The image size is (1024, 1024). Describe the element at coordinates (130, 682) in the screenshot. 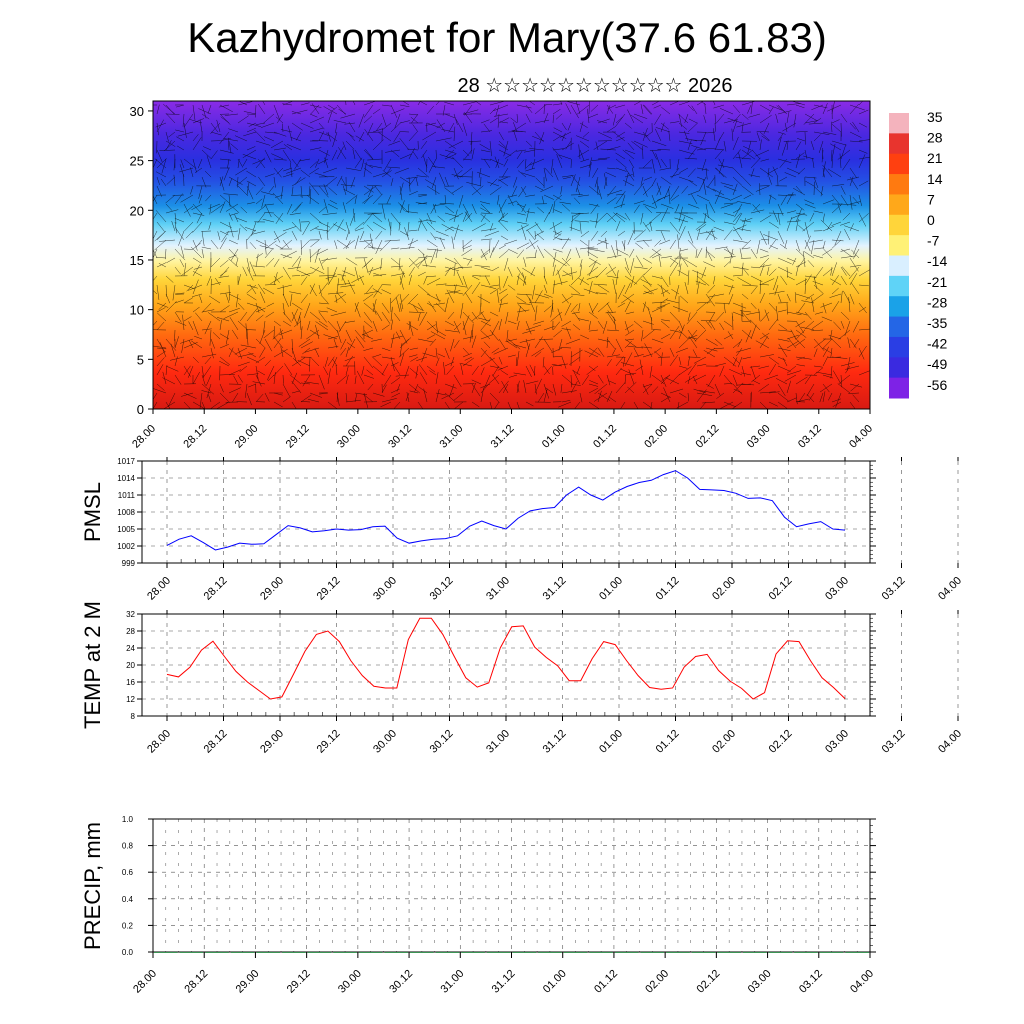

I see `temp-y-tick-label: 16` at that location.